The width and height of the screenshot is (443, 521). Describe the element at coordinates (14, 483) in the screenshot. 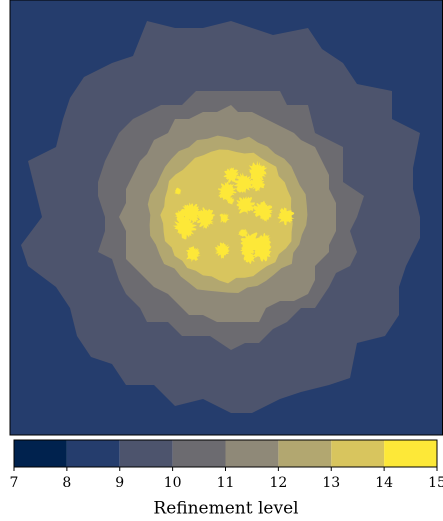

I see `colorbar-tick-label: 7` at that location.